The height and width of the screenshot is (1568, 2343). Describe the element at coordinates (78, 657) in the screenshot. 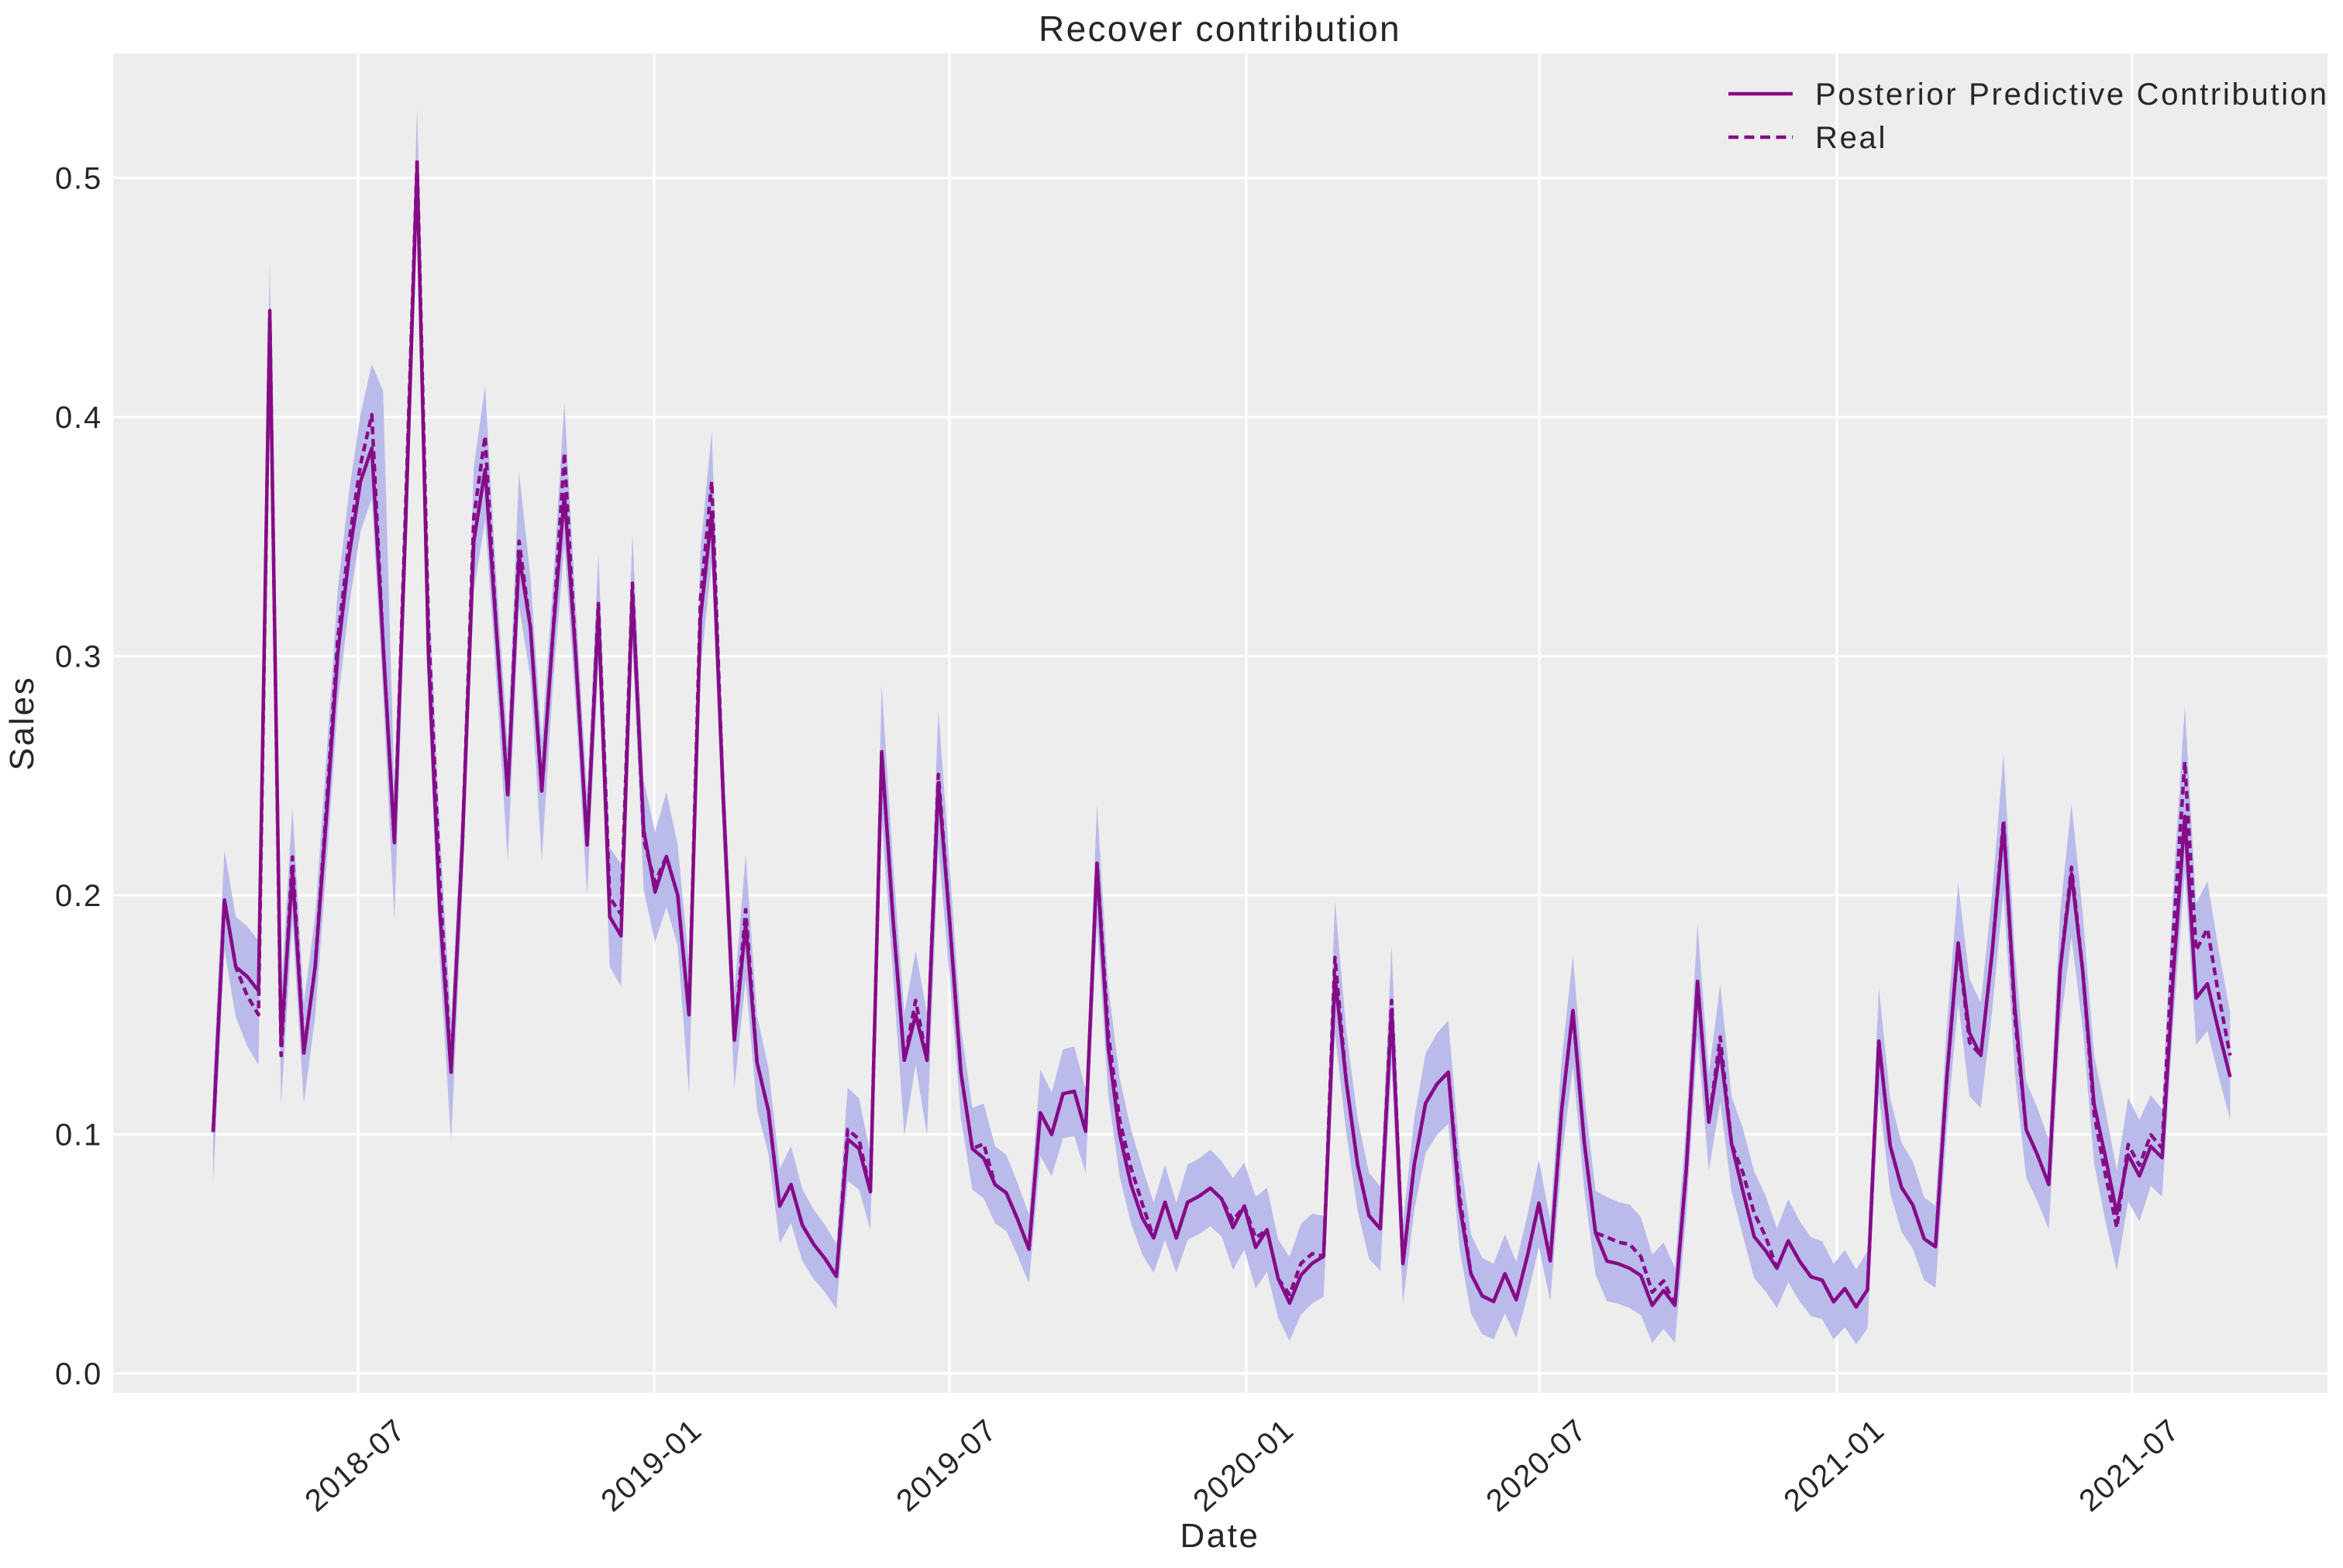

I see `svg-text: 0.3` at that location.